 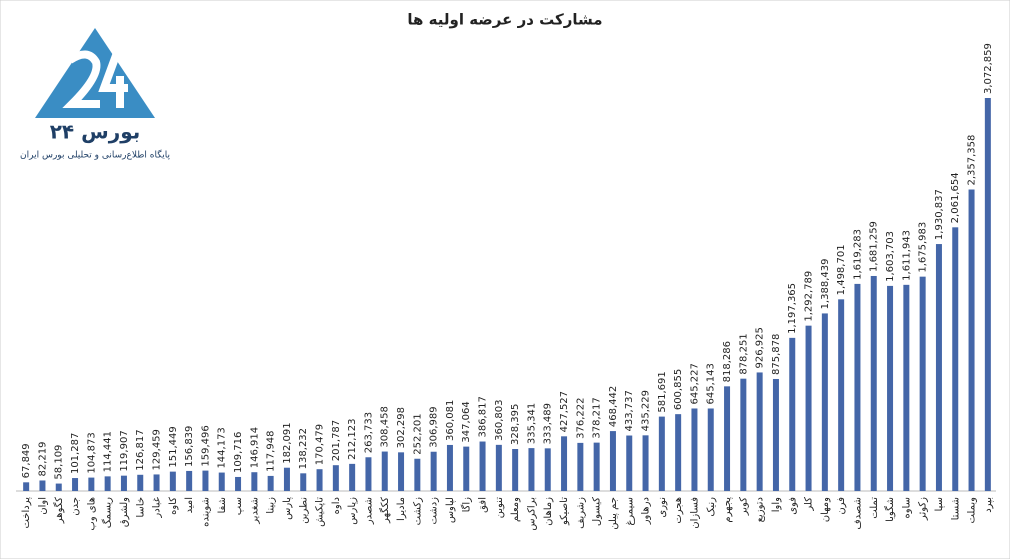 I want to click on x-tick-label: زبینا, so click(x=271, y=505).